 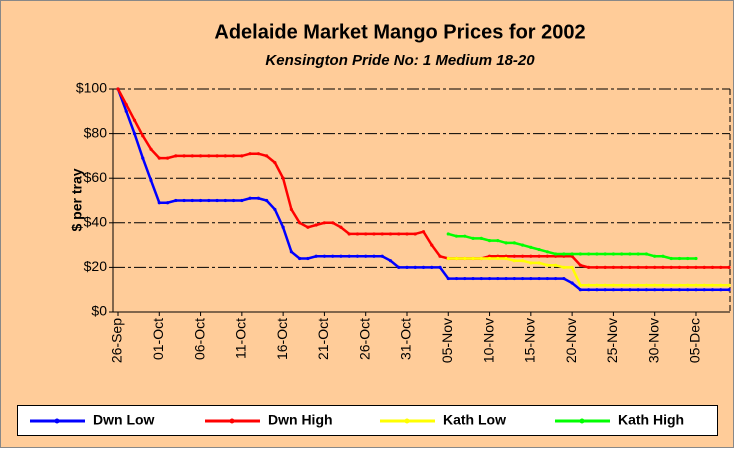 What do you see at coordinates (99, 311) in the screenshot?
I see `y-tick-label: $0` at bounding box center [99, 311].